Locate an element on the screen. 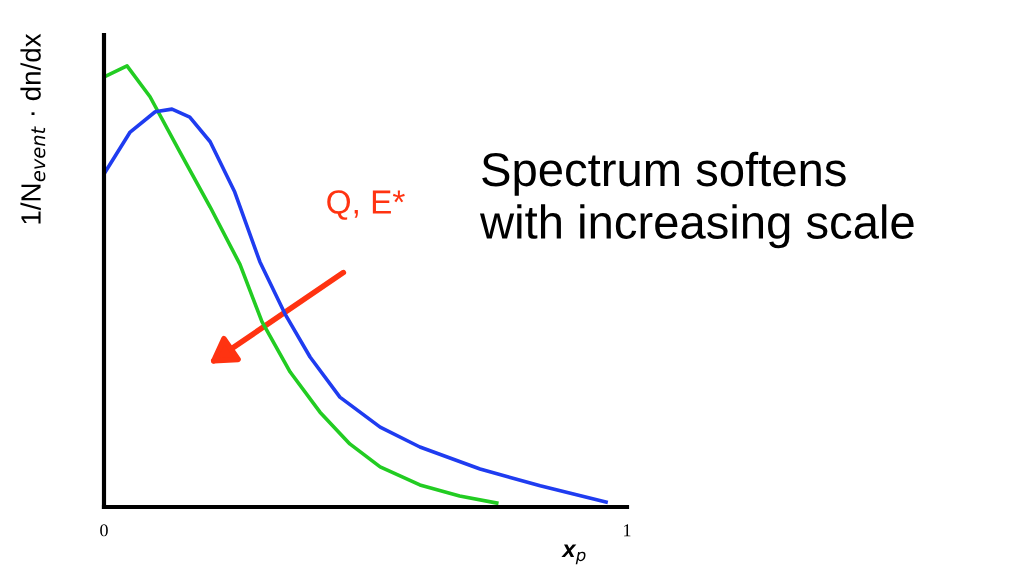 The width and height of the screenshot is (1025, 576). annotation: Q, E* is located at coordinates (366, 205).